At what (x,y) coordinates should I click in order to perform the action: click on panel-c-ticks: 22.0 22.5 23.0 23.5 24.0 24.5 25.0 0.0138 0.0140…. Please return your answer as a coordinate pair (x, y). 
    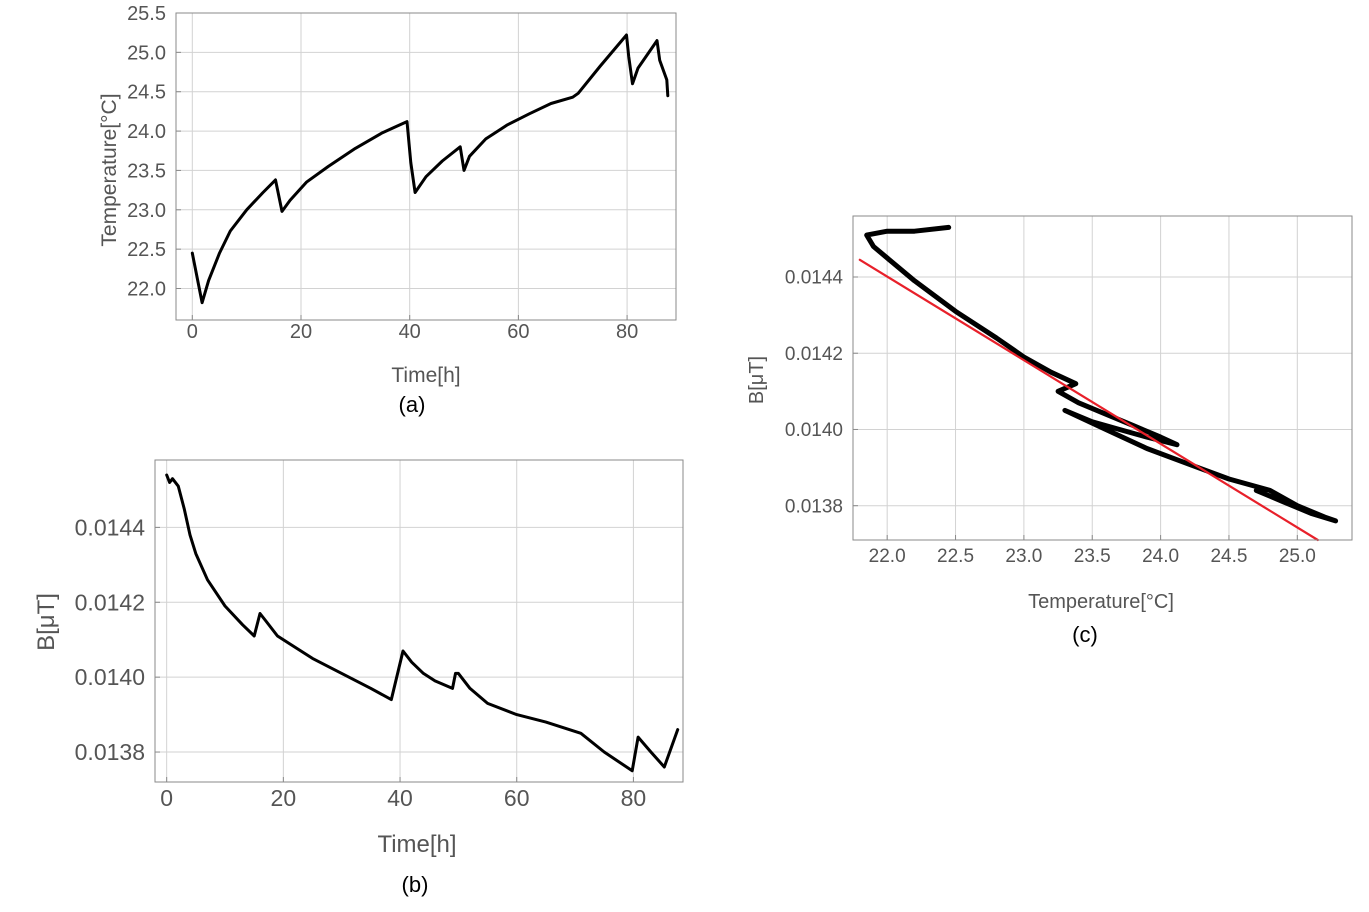
    Looking at the image, I should click on (1050, 417).